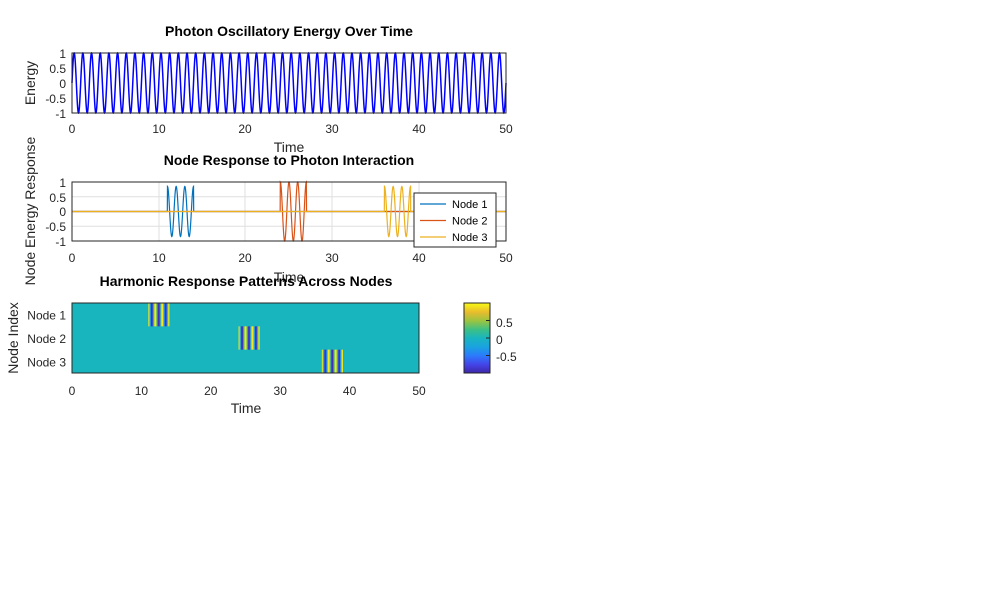  What do you see at coordinates (245, 258) in the screenshot?
I see `chart2-xtick: 20` at bounding box center [245, 258].